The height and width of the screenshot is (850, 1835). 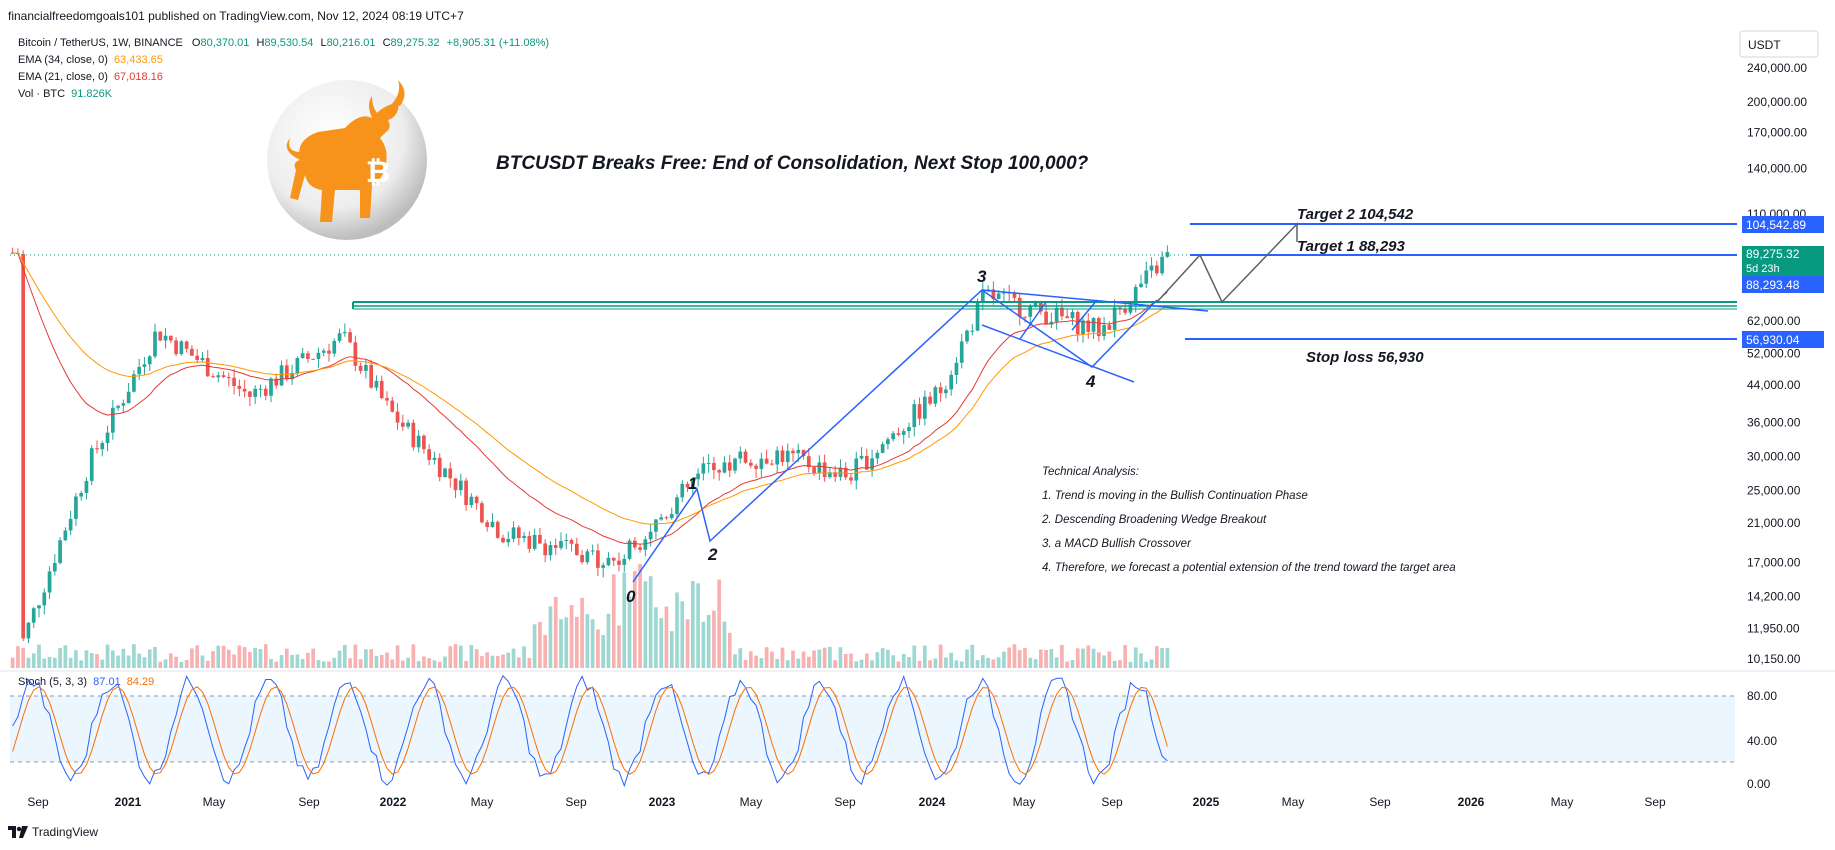 What do you see at coordinates (65, 94) in the screenshot?
I see `volume-legend-row: Vol · BTC 91.826K` at bounding box center [65, 94].